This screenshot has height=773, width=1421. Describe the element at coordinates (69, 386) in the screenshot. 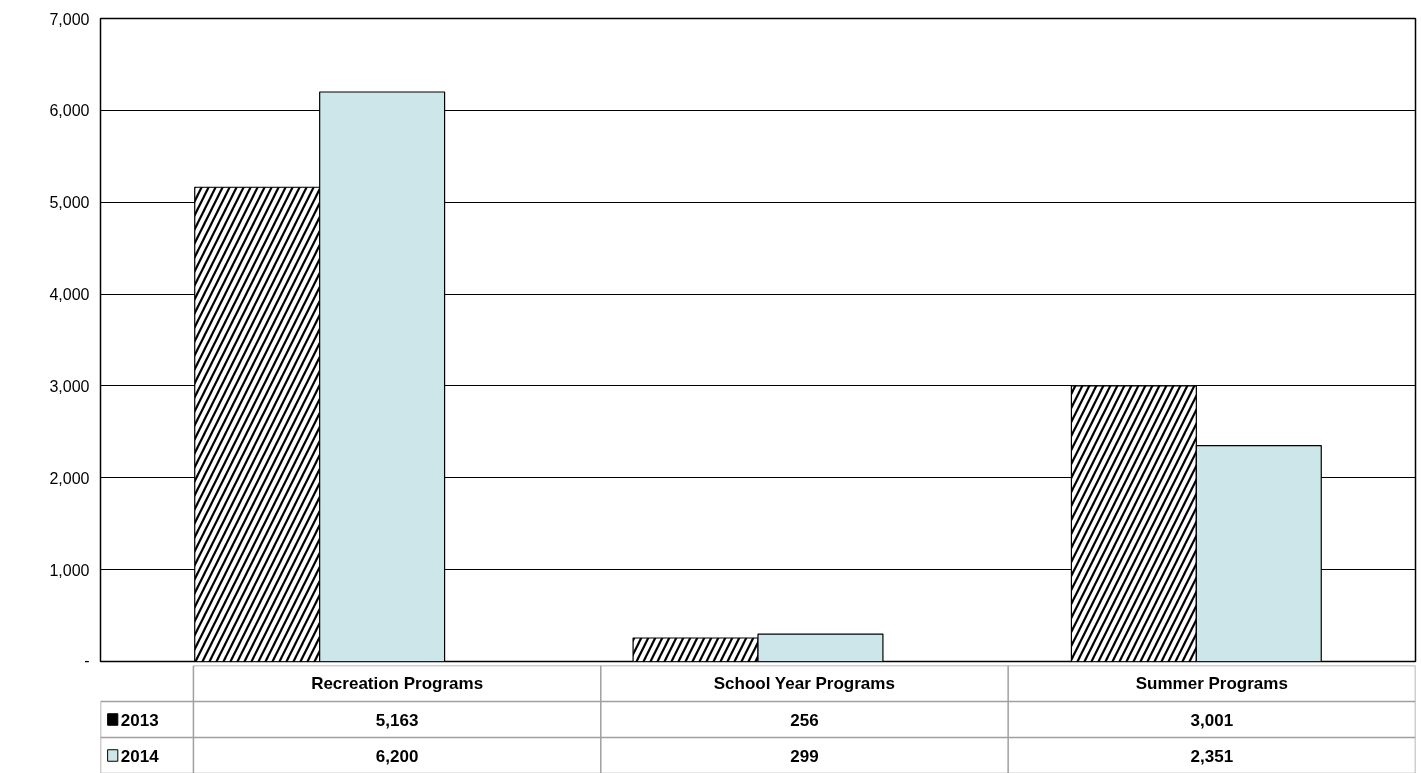

I see `y-tick-label: 3,000` at that location.